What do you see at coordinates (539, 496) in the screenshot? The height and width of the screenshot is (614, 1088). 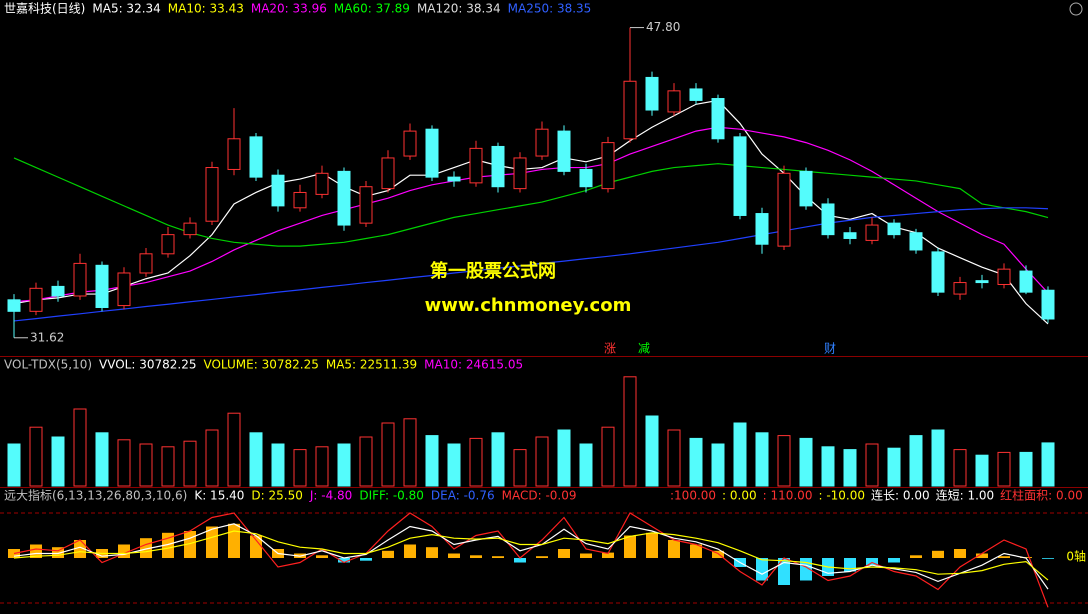 I see `header-text: MACD: -0.09` at bounding box center [539, 496].